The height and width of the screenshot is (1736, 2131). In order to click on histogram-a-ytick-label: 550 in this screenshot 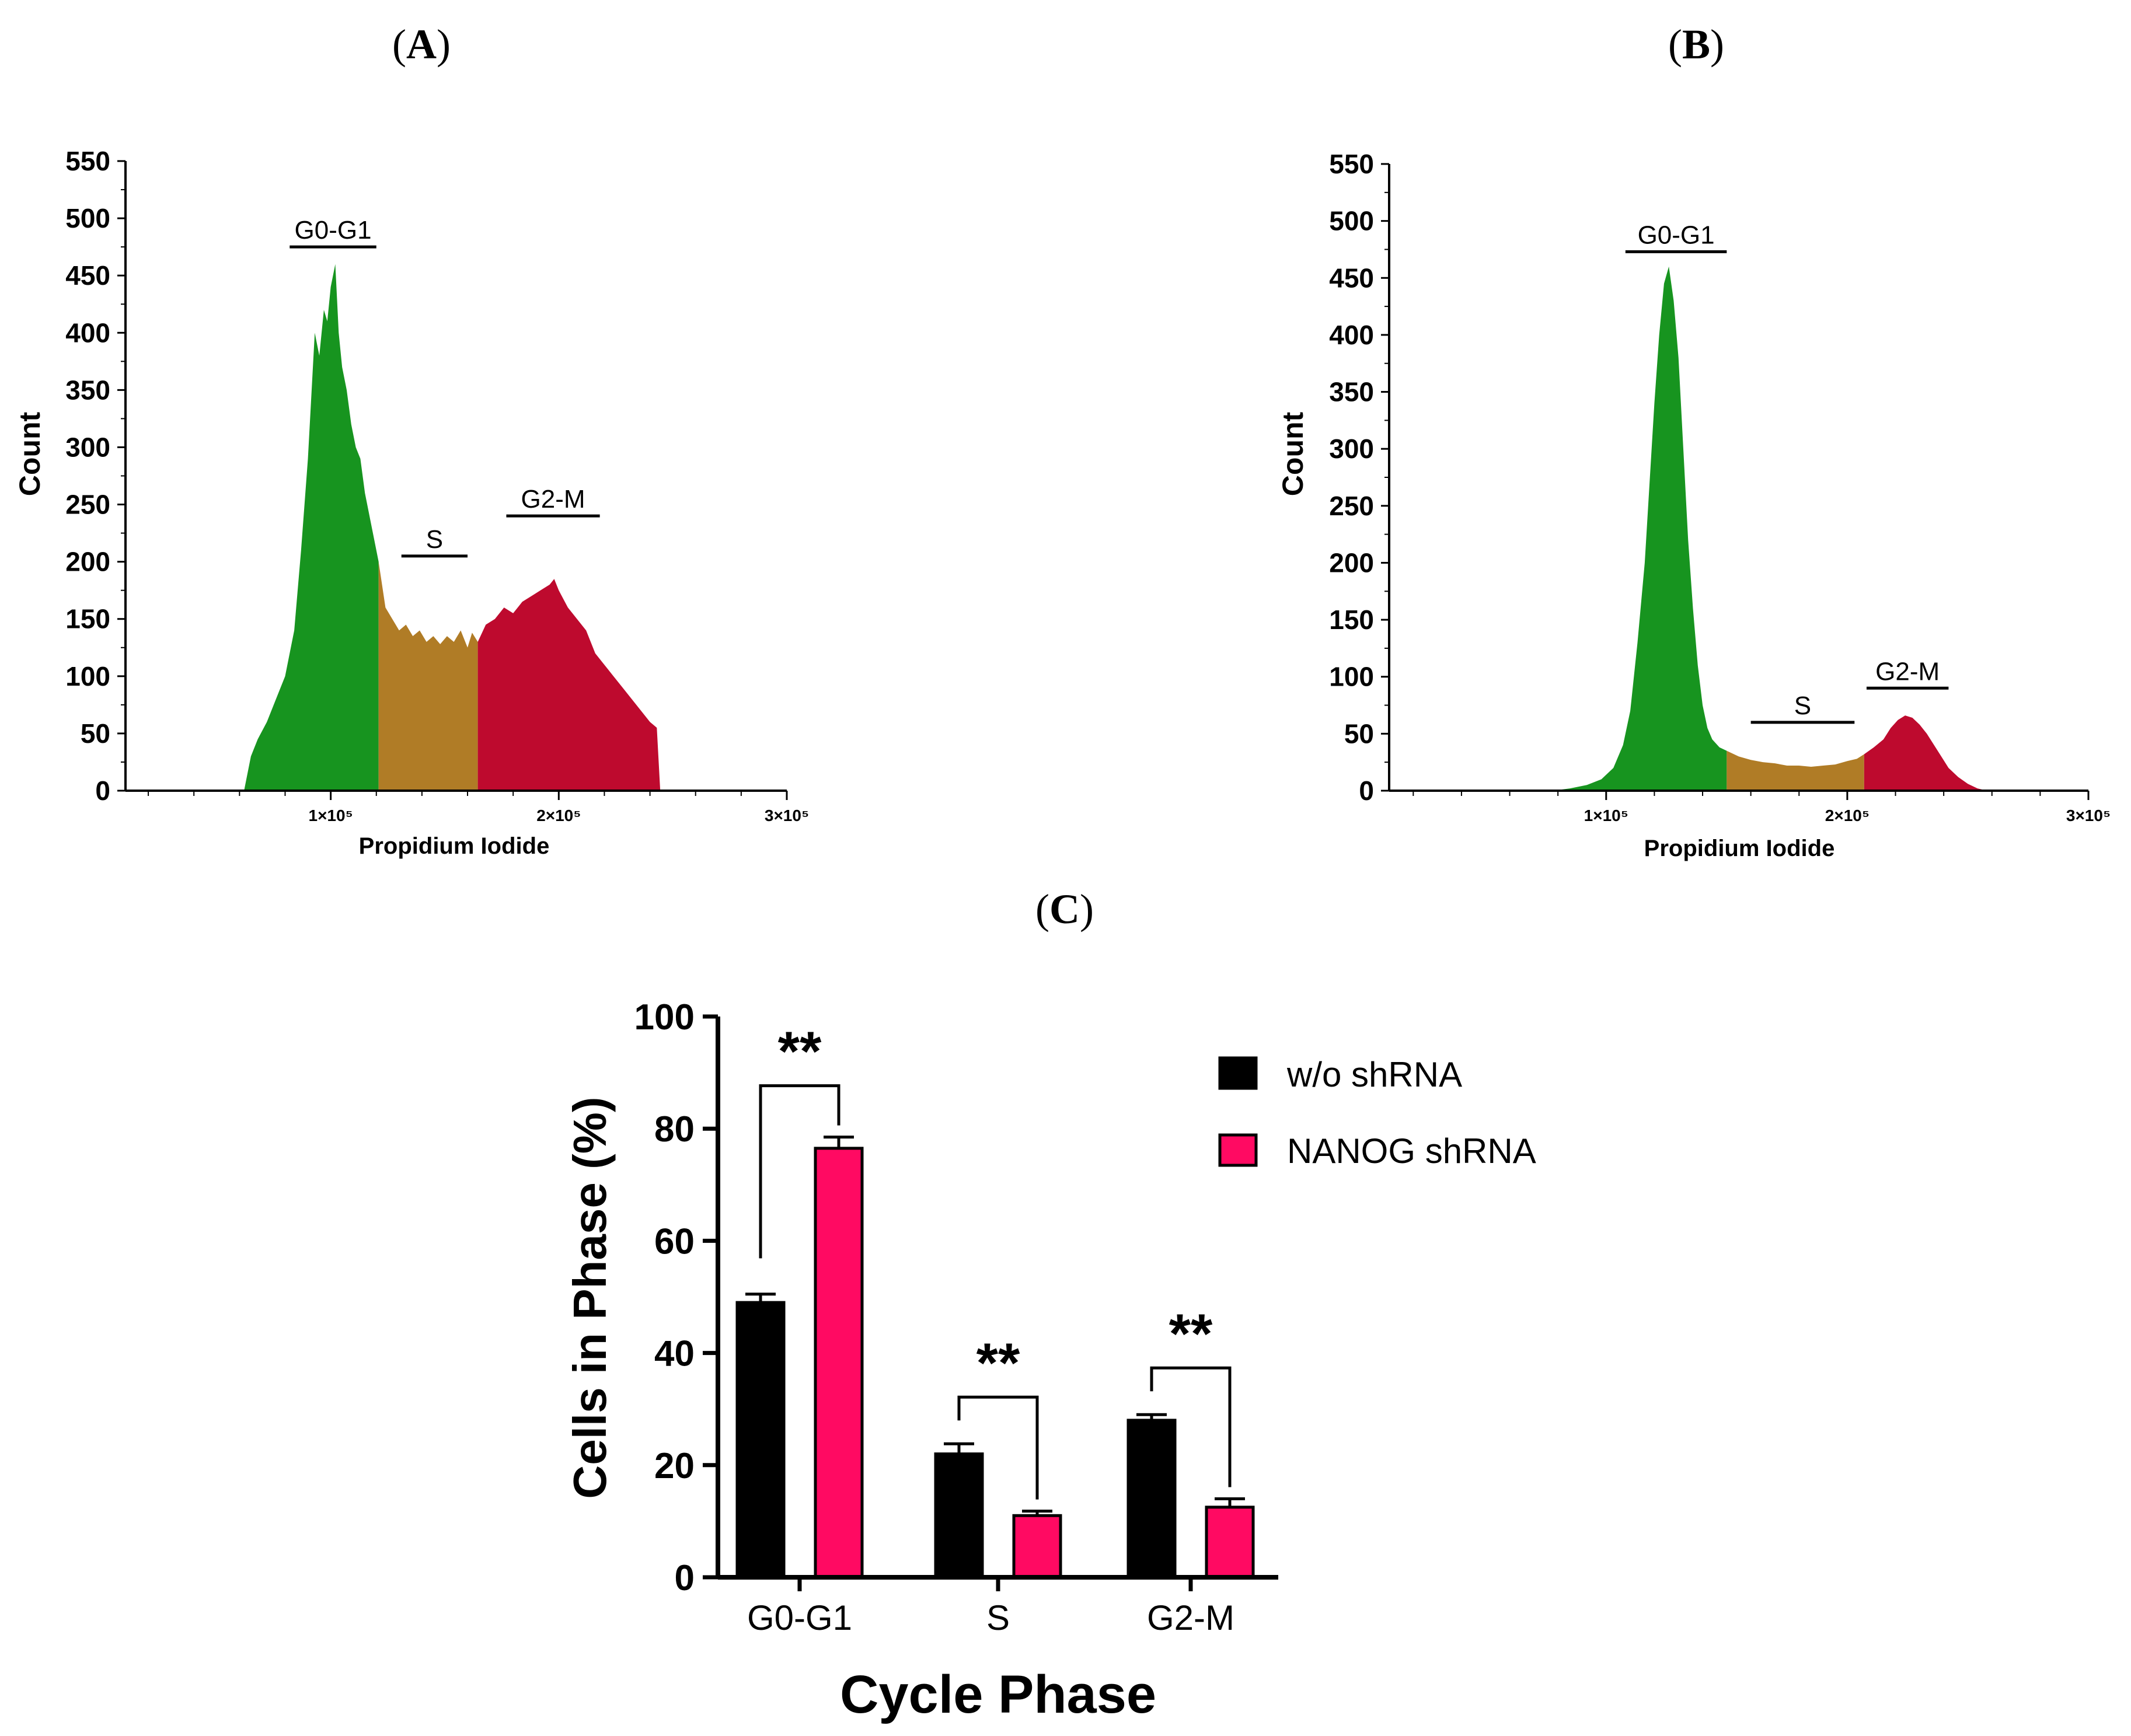, I will do `click(87, 161)`.